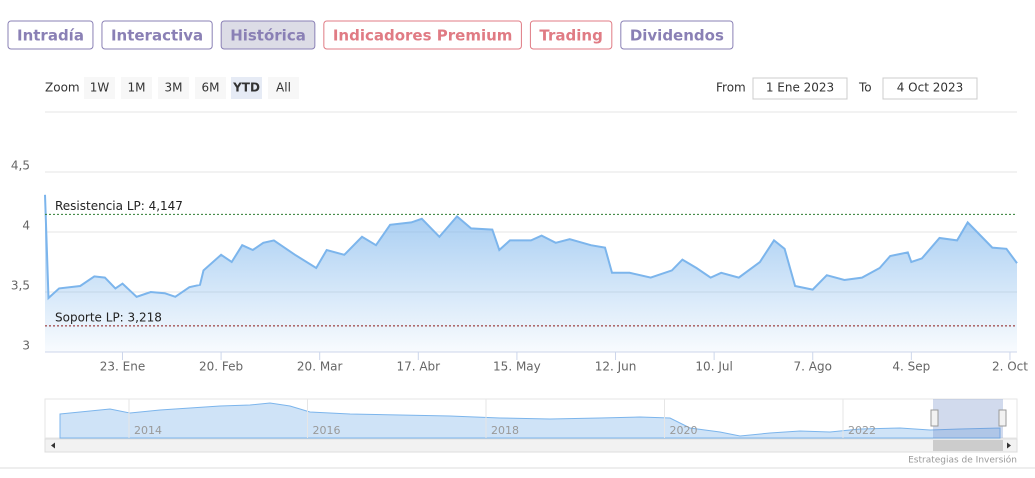 The width and height of the screenshot is (1035, 478). I want to click on x-tick-label: 20. Mar, so click(320, 367).